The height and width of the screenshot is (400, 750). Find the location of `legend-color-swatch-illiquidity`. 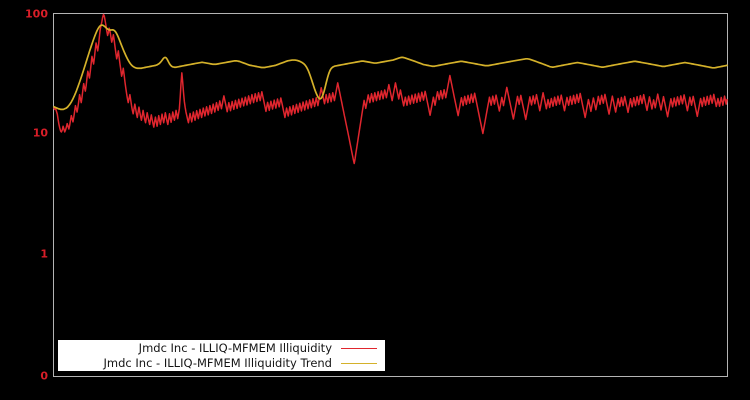

legend-color-swatch-illiquidity is located at coordinates (359, 348).